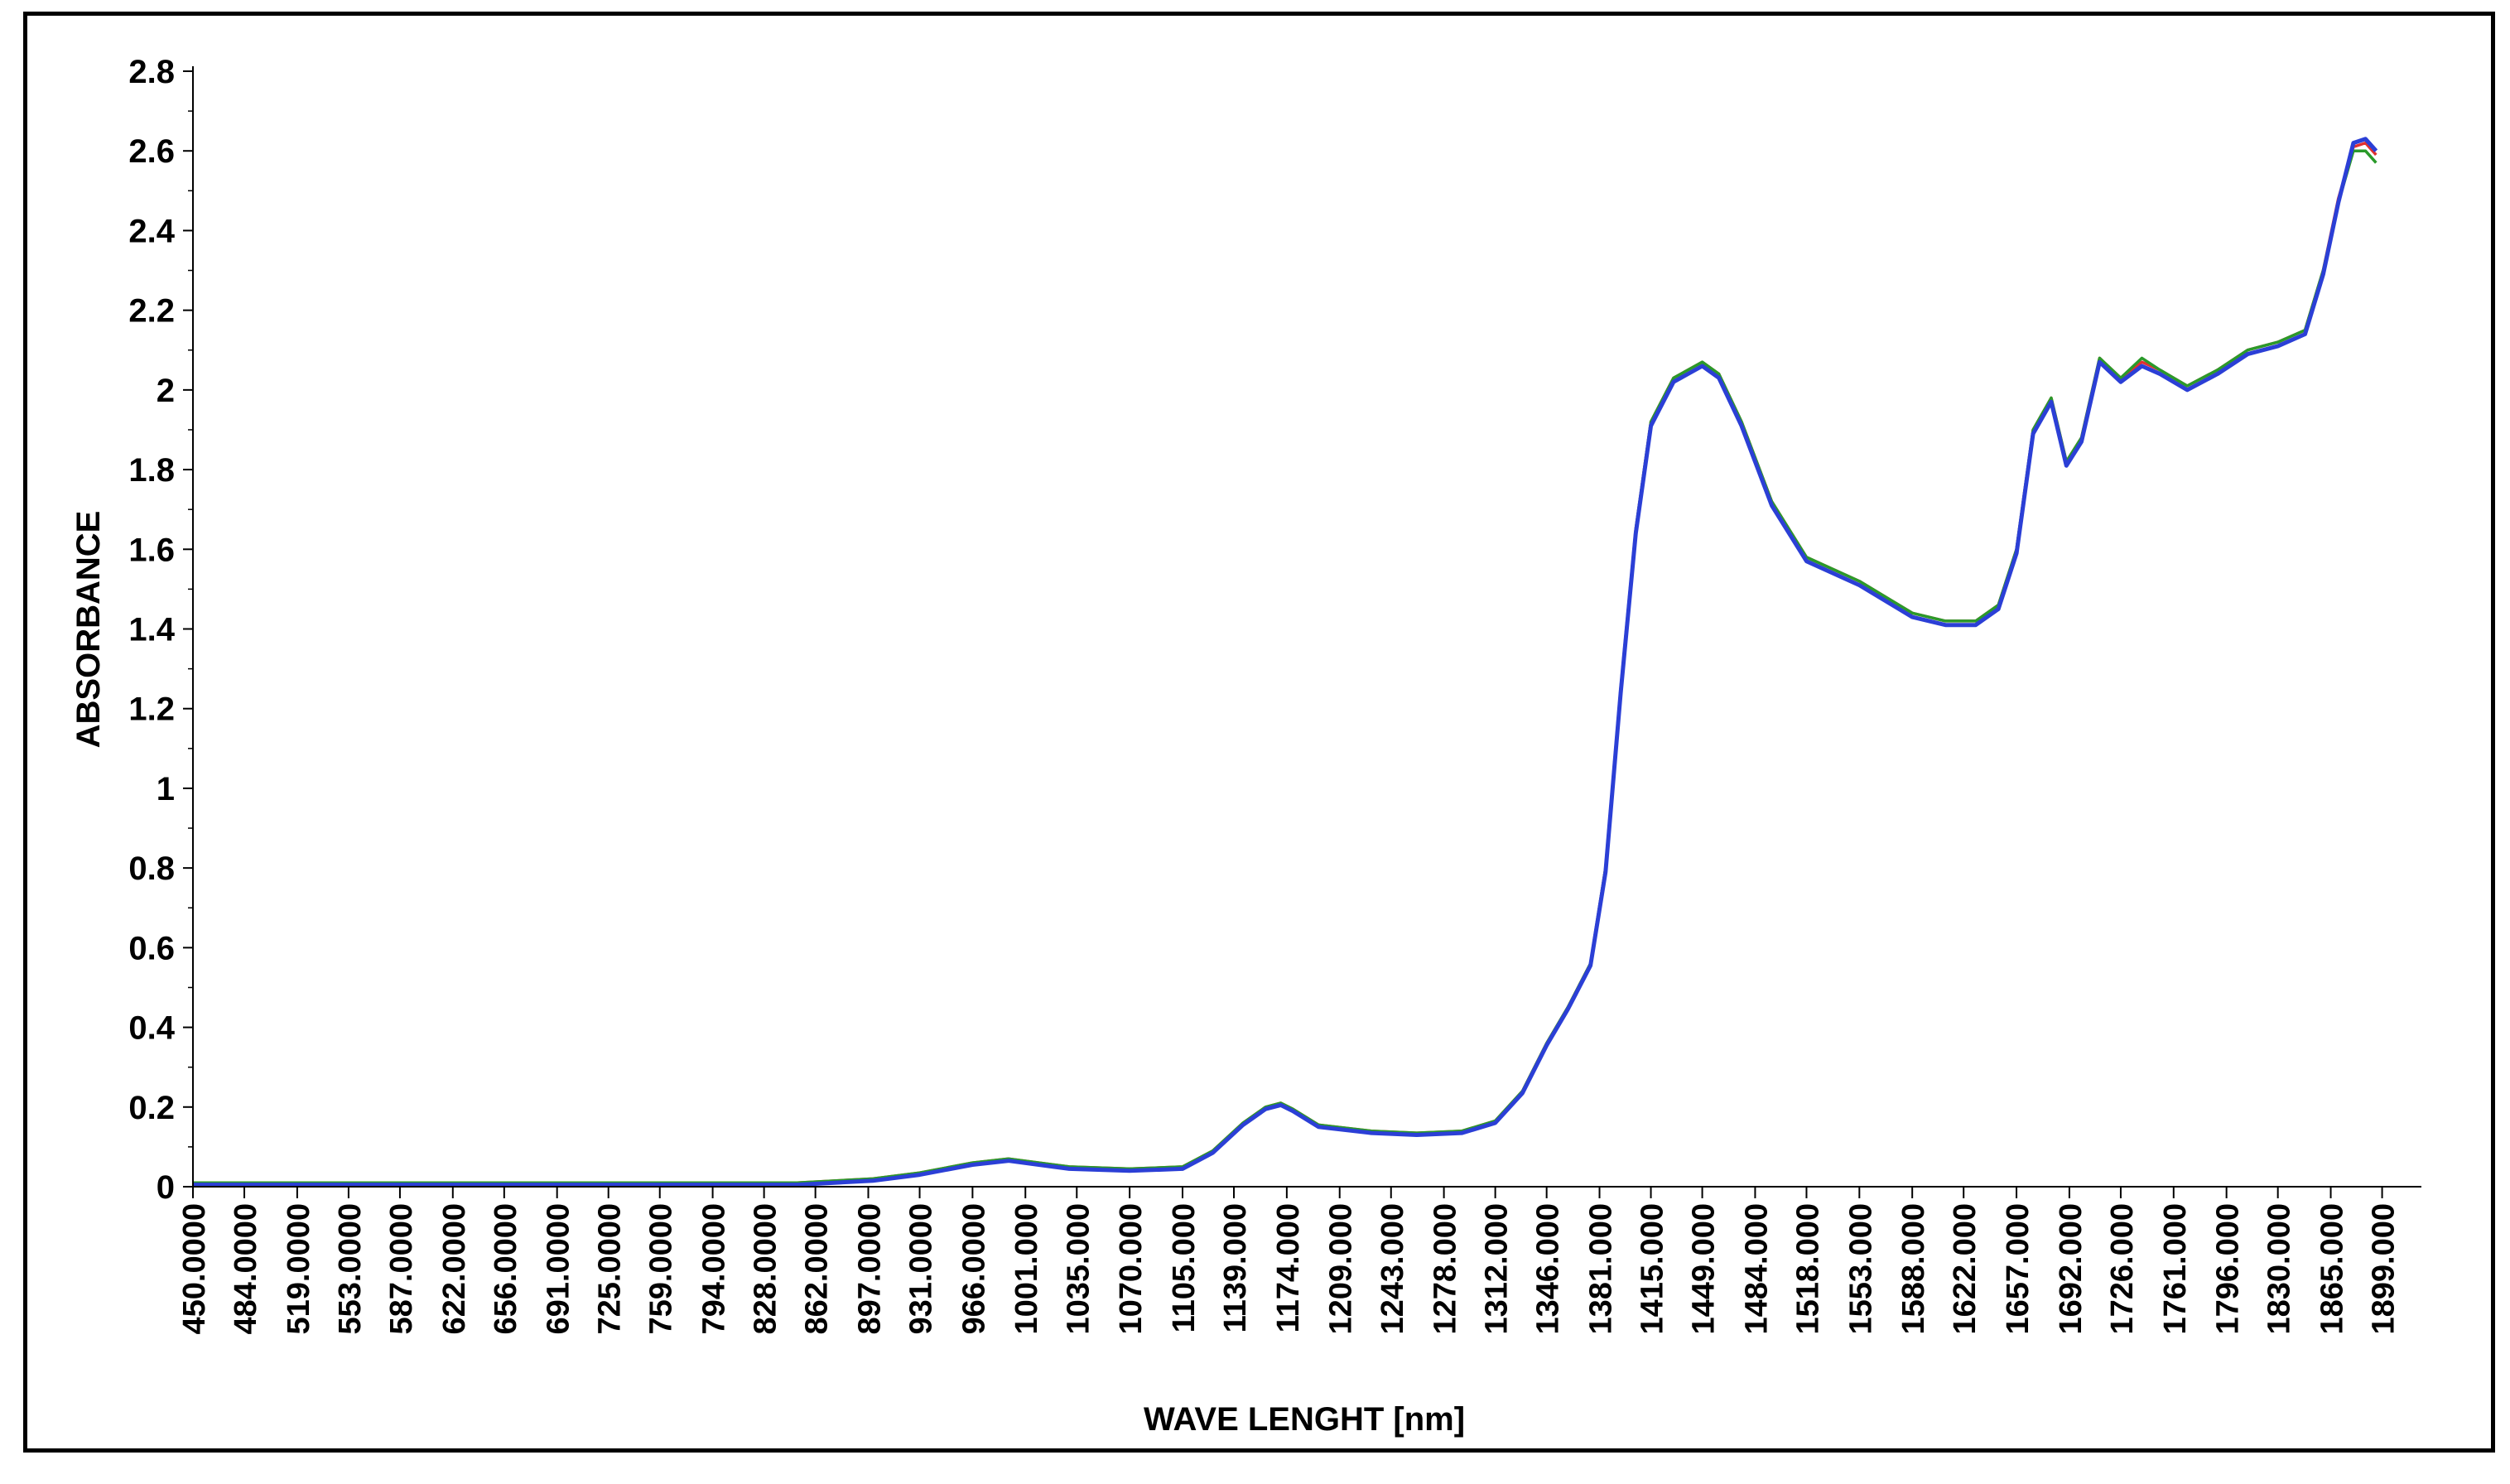 The width and height of the screenshot is (2510, 1484). Describe the element at coordinates (151, 1028) in the screenshot. I see `y-tick-label: 0.4` at that location.